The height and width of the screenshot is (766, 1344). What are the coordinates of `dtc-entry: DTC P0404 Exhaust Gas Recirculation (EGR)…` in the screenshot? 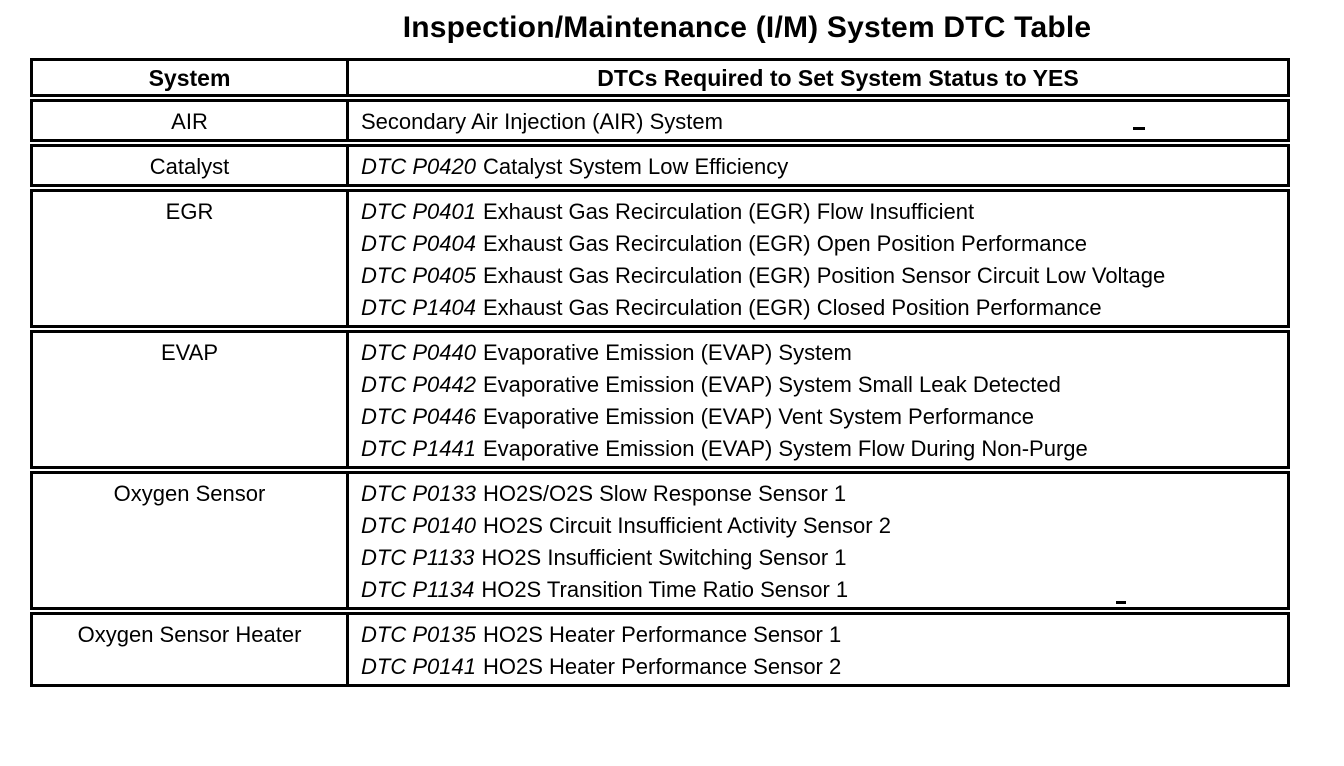 It's located at (789, 243).